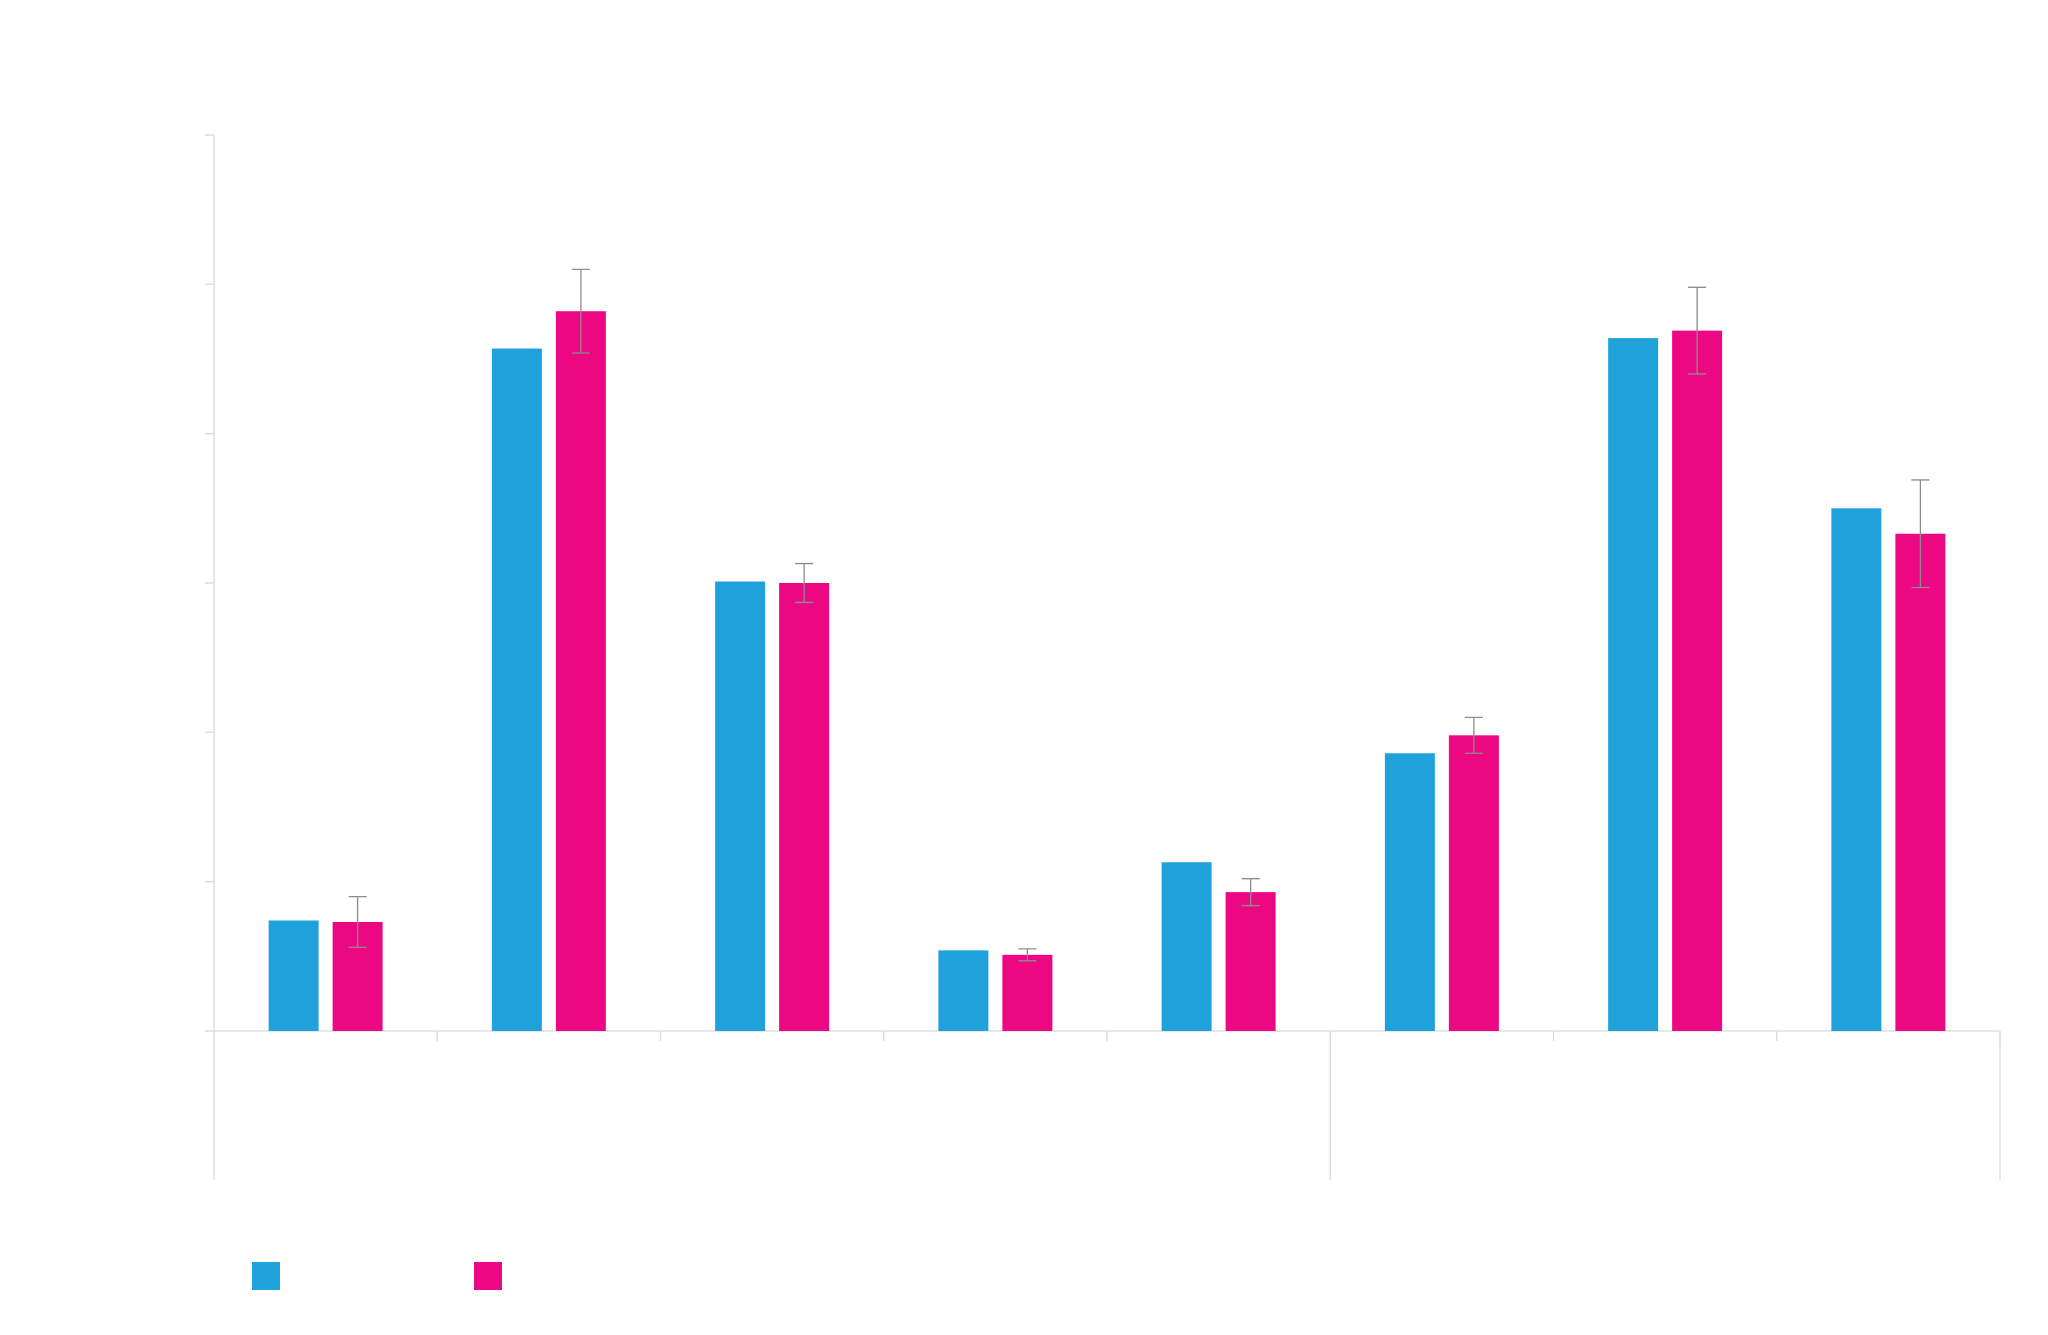 Image resolution: width=2048 pixels, height=1335 pixels. Describe the element at coordinates (266, 1276) in the screenshot. I see `legend-swatch-series1` at that location.